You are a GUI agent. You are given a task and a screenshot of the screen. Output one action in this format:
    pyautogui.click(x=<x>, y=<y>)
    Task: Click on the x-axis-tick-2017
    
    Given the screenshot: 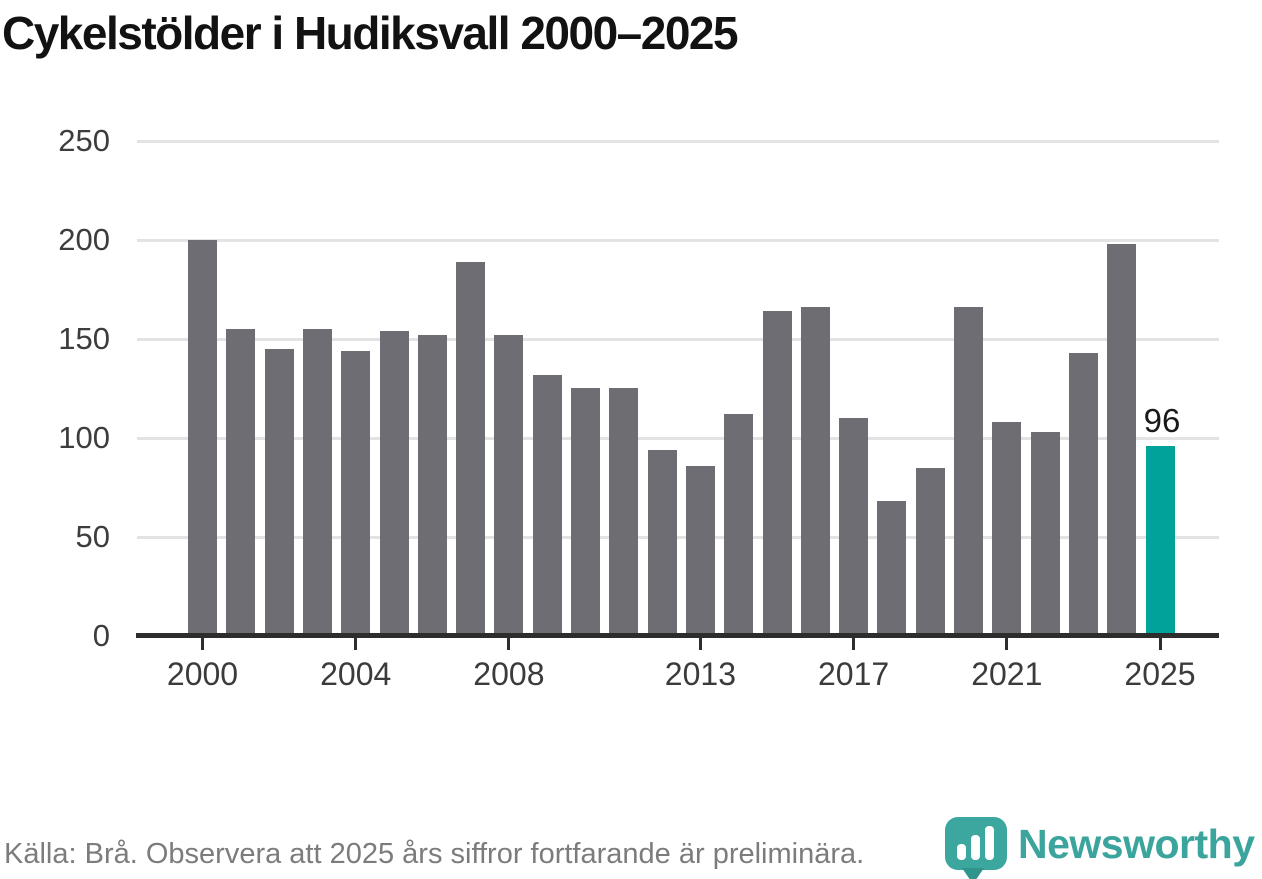 What is the action you would take?
    pyautogui.click(x=854, y=644)
    